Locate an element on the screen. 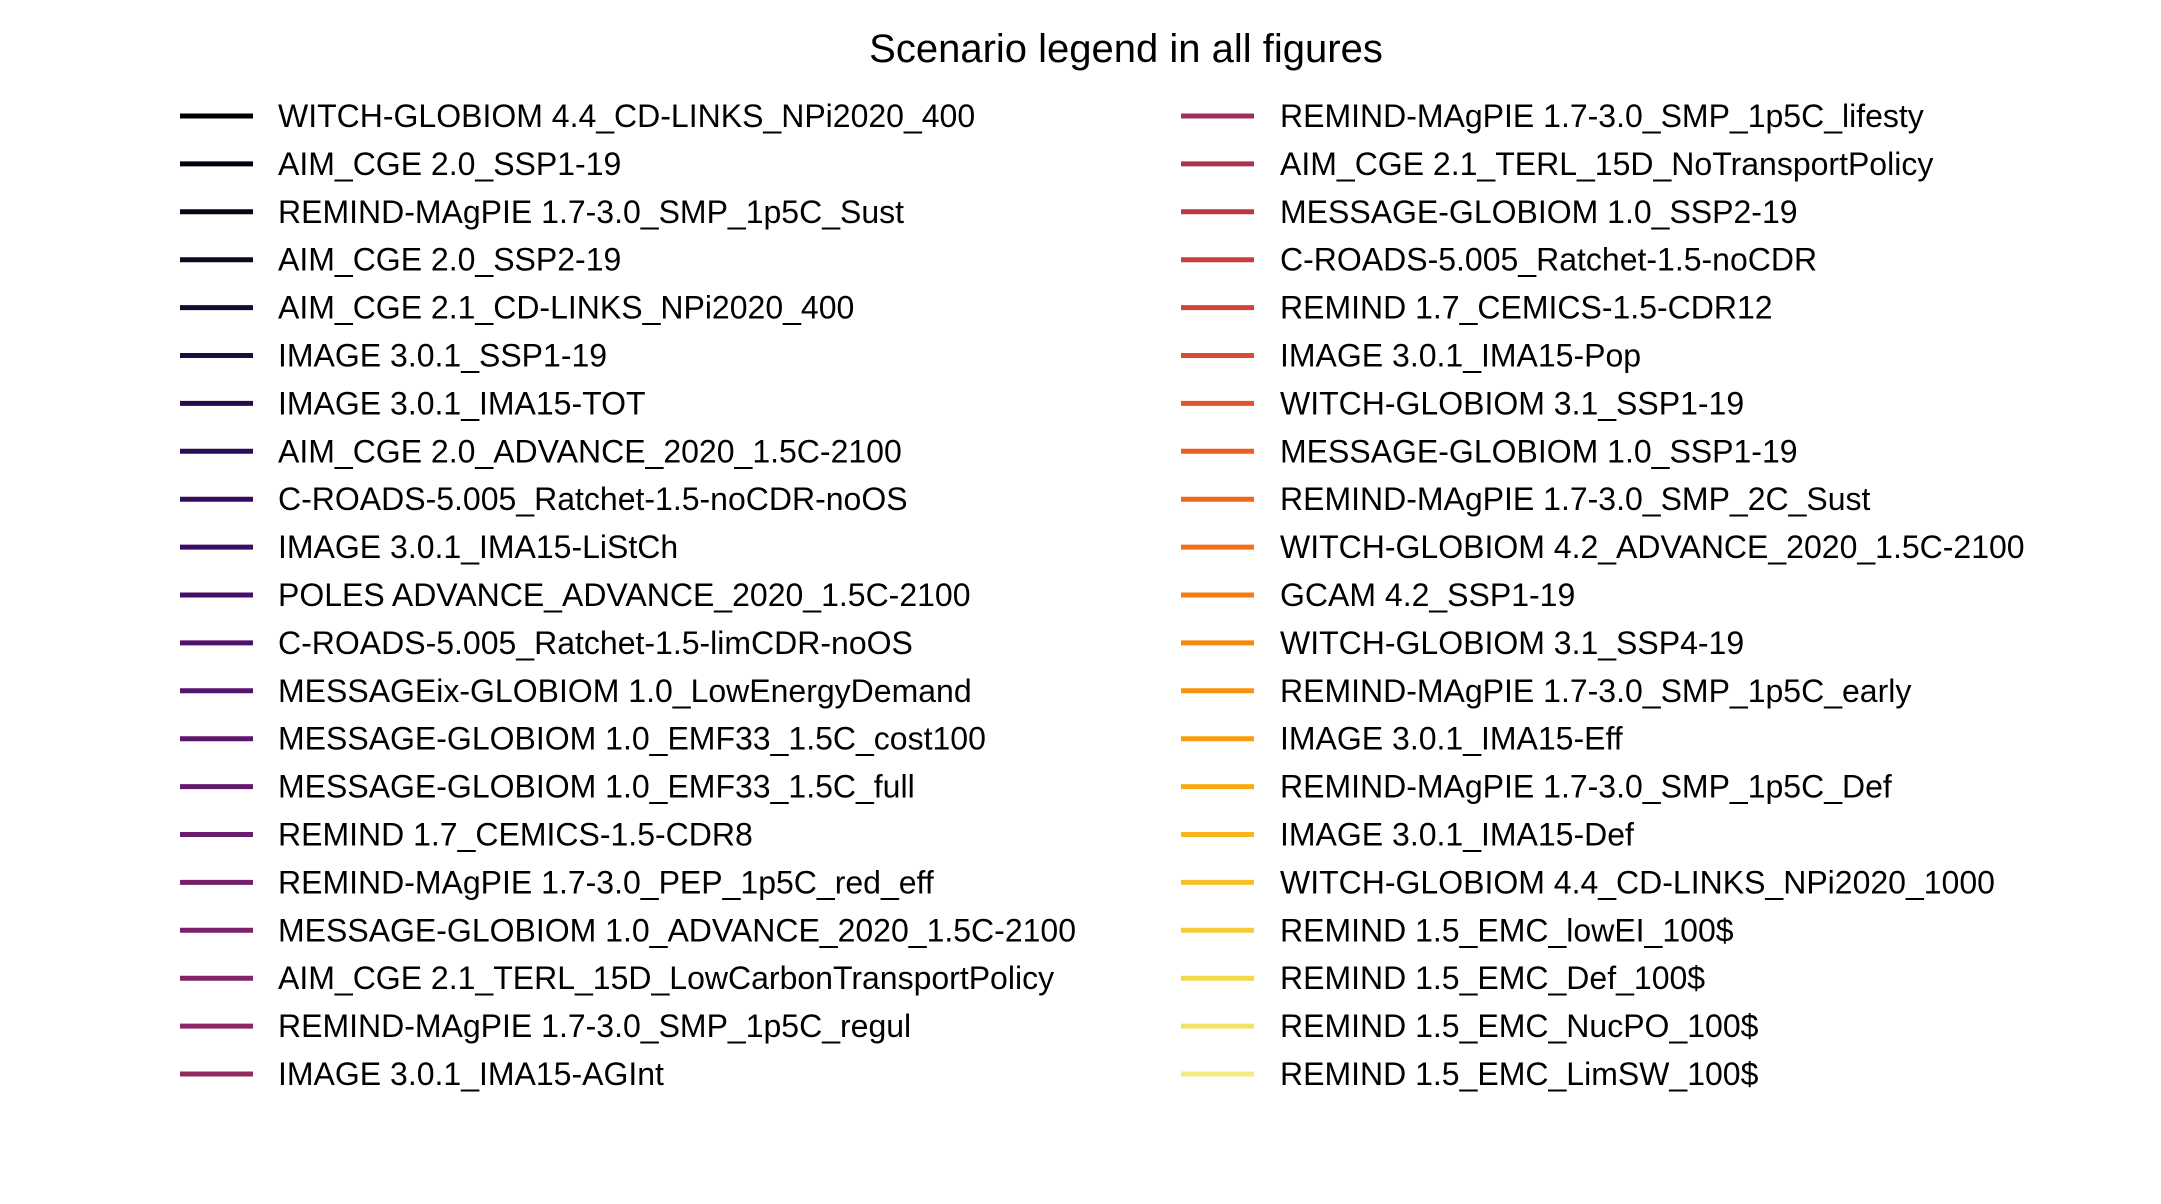 The image size is (2161, 1204). chart-title: Scenario legend in all figures is located at coordinates (1126, 49).